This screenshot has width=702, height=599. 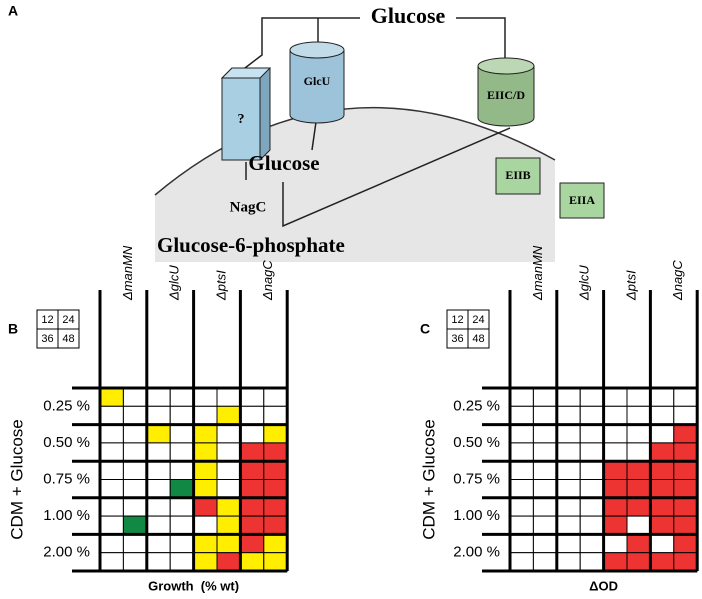 I want to click on connector-lines, so click(x=377, y=122).